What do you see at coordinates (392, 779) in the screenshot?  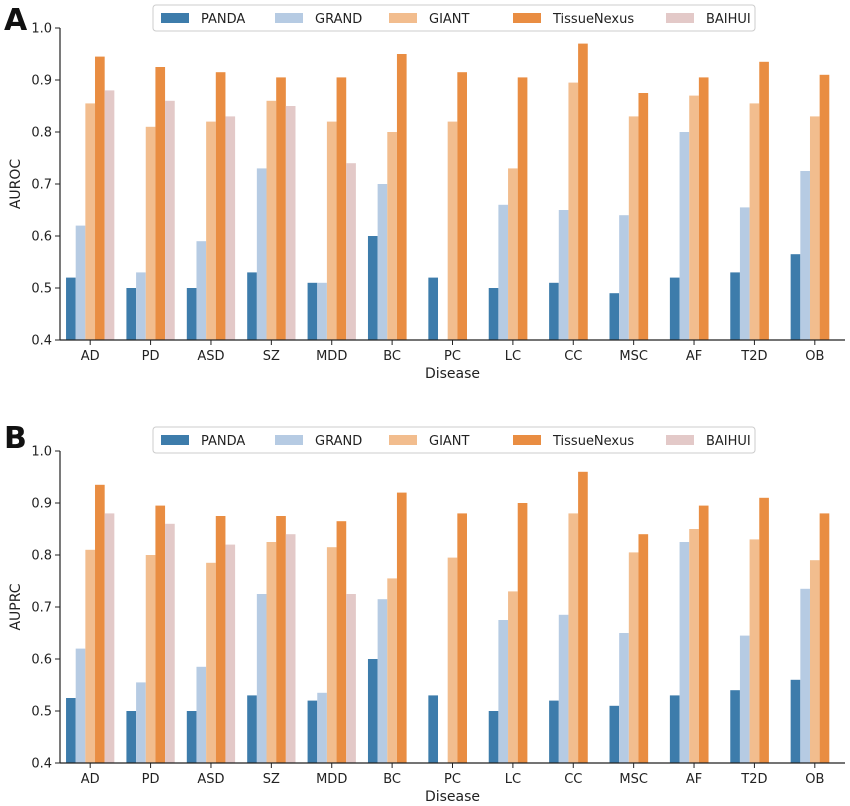 I see `x-tick-label: BC` at bounding box center [392, 779].